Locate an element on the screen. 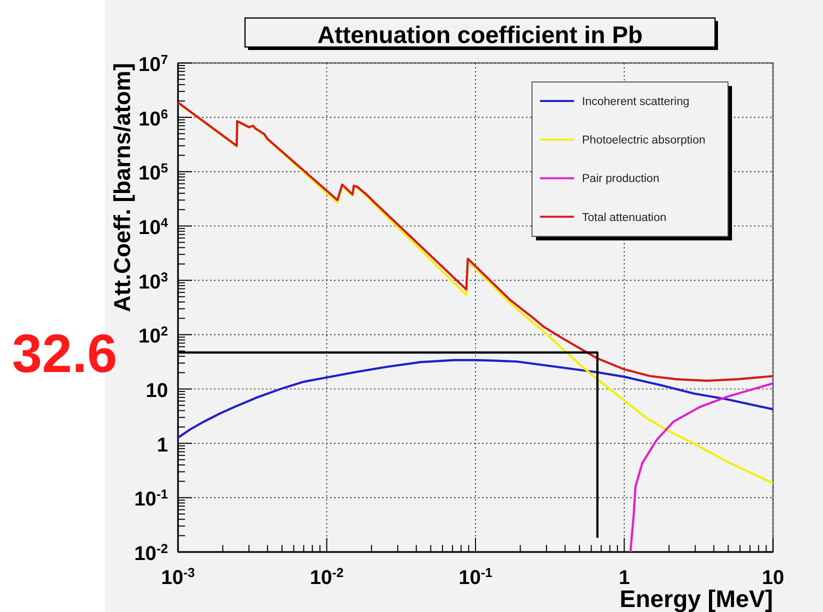 The height and width of the screenshot is (612, 823). x-tick-label: 10$^{-3}$ is located at coordinates (178, 576).